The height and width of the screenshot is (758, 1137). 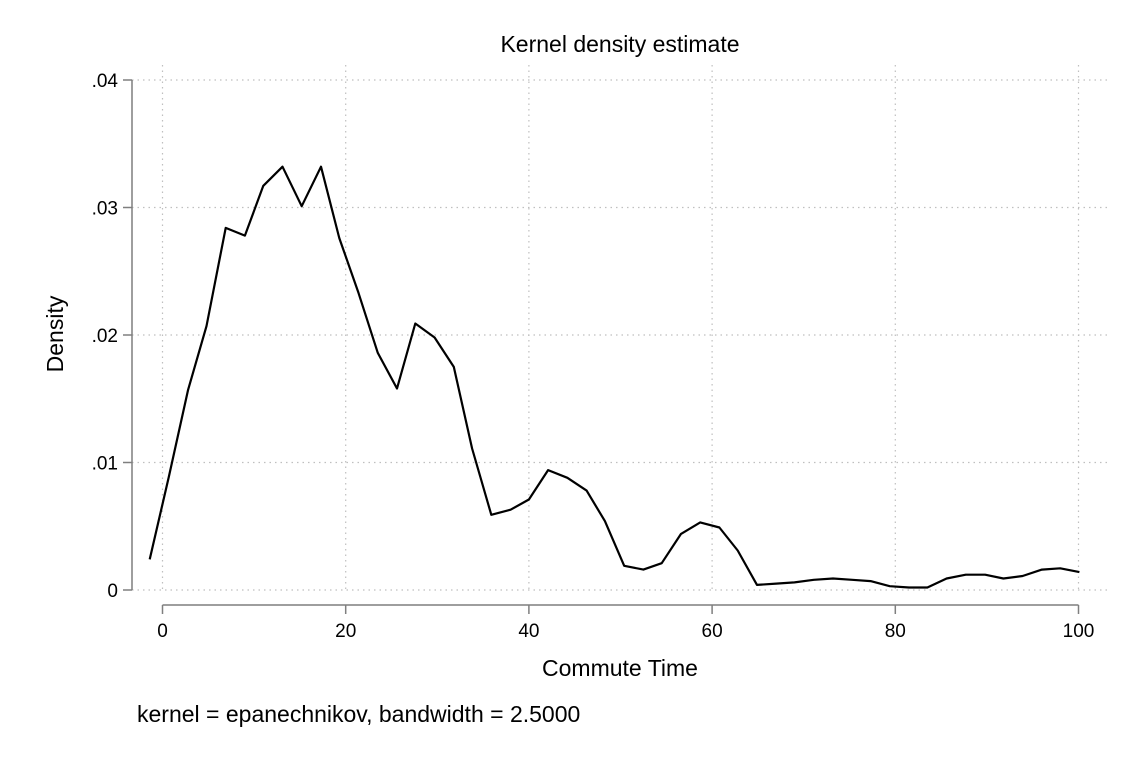 What do you see at coordinates (105, 209) in the screenshot?
I see `y-tick-label: .03` at bounding box center [105, 209].